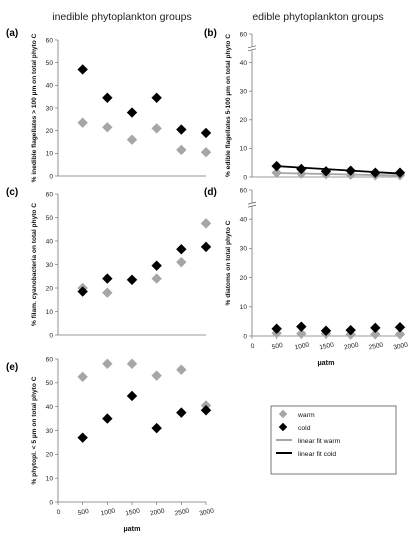 This screenshot has width=416, height=550. I want to click on legend-marker-cold, so click(283, 427).